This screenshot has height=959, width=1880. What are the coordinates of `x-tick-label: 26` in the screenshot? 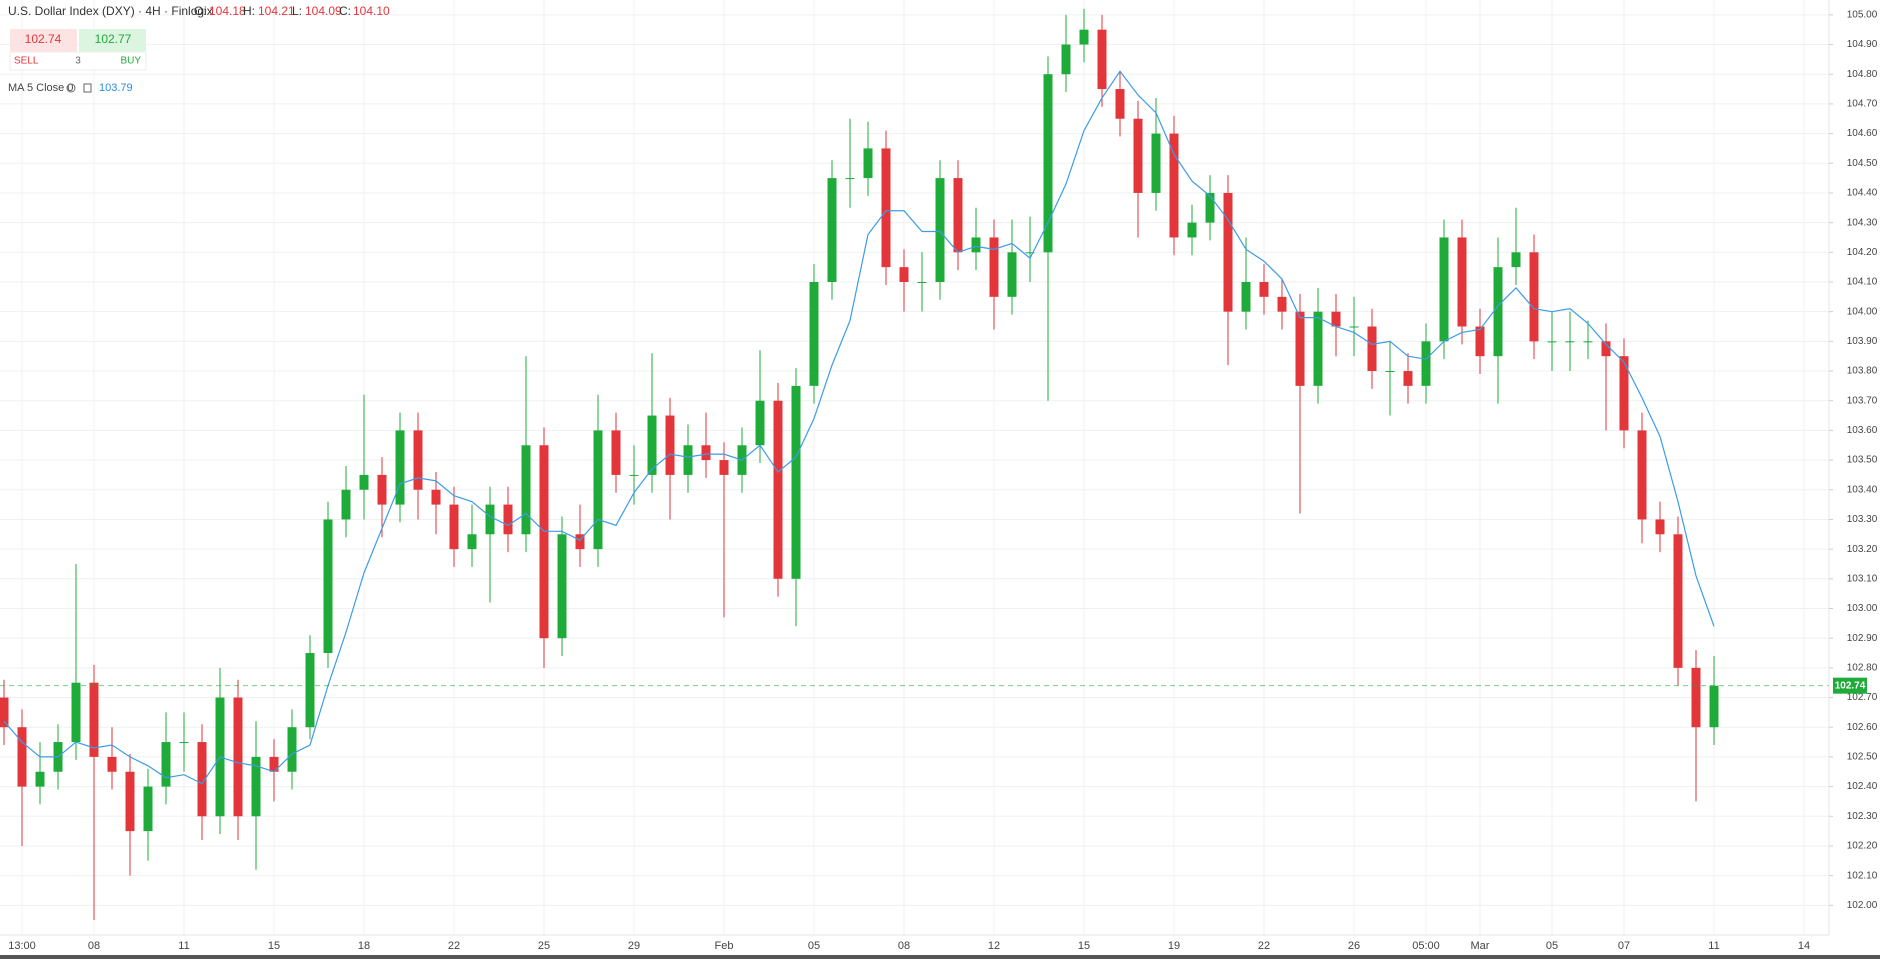 It's located at (1354, 946).